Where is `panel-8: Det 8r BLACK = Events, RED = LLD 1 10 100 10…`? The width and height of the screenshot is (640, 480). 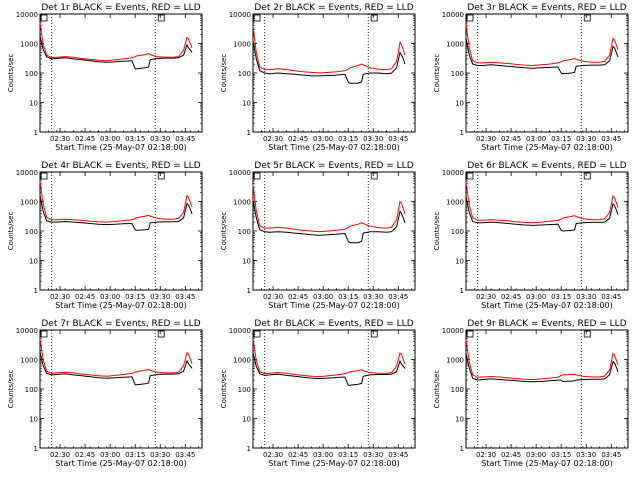
panel-8: Det 8r BLACK = Events, RED = LLD 1 10 100 10… is located at coordinates (318, 393).